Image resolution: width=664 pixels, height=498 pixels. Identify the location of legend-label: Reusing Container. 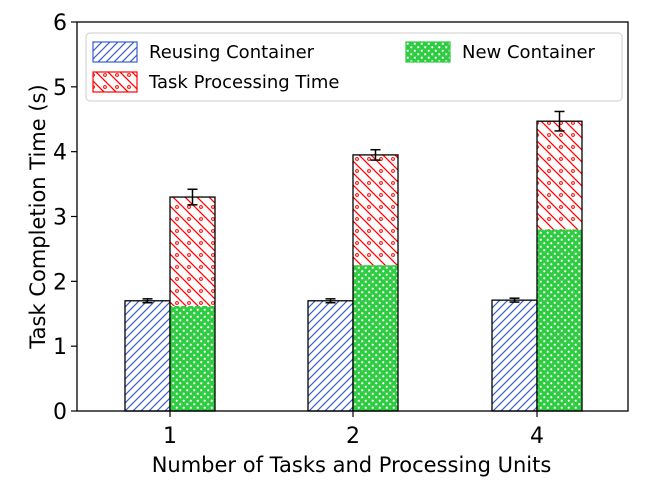
(232, 52).